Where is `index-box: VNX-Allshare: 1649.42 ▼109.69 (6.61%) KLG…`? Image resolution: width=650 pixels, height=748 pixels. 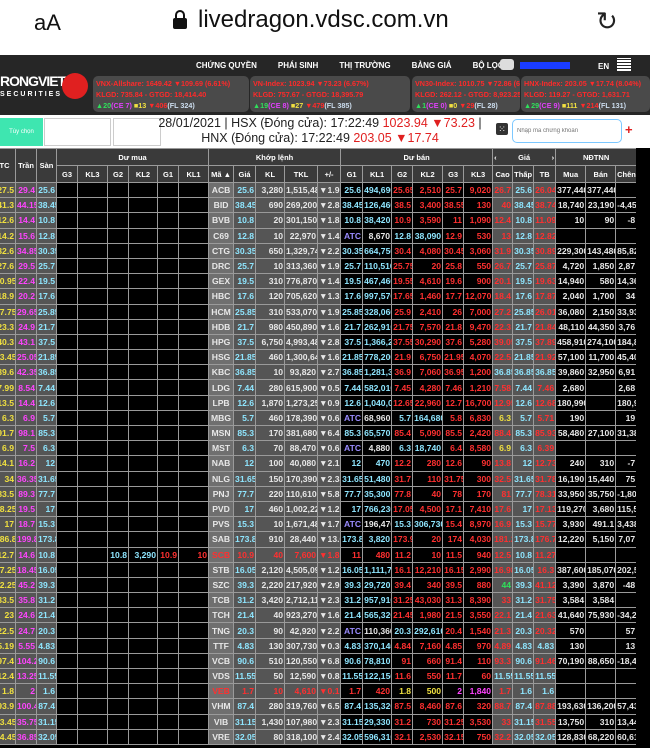
index-box: VNX-Allshare: 1649.42 ▼109.69 (6.61%) KLG… is located at coordinates (171, 94).